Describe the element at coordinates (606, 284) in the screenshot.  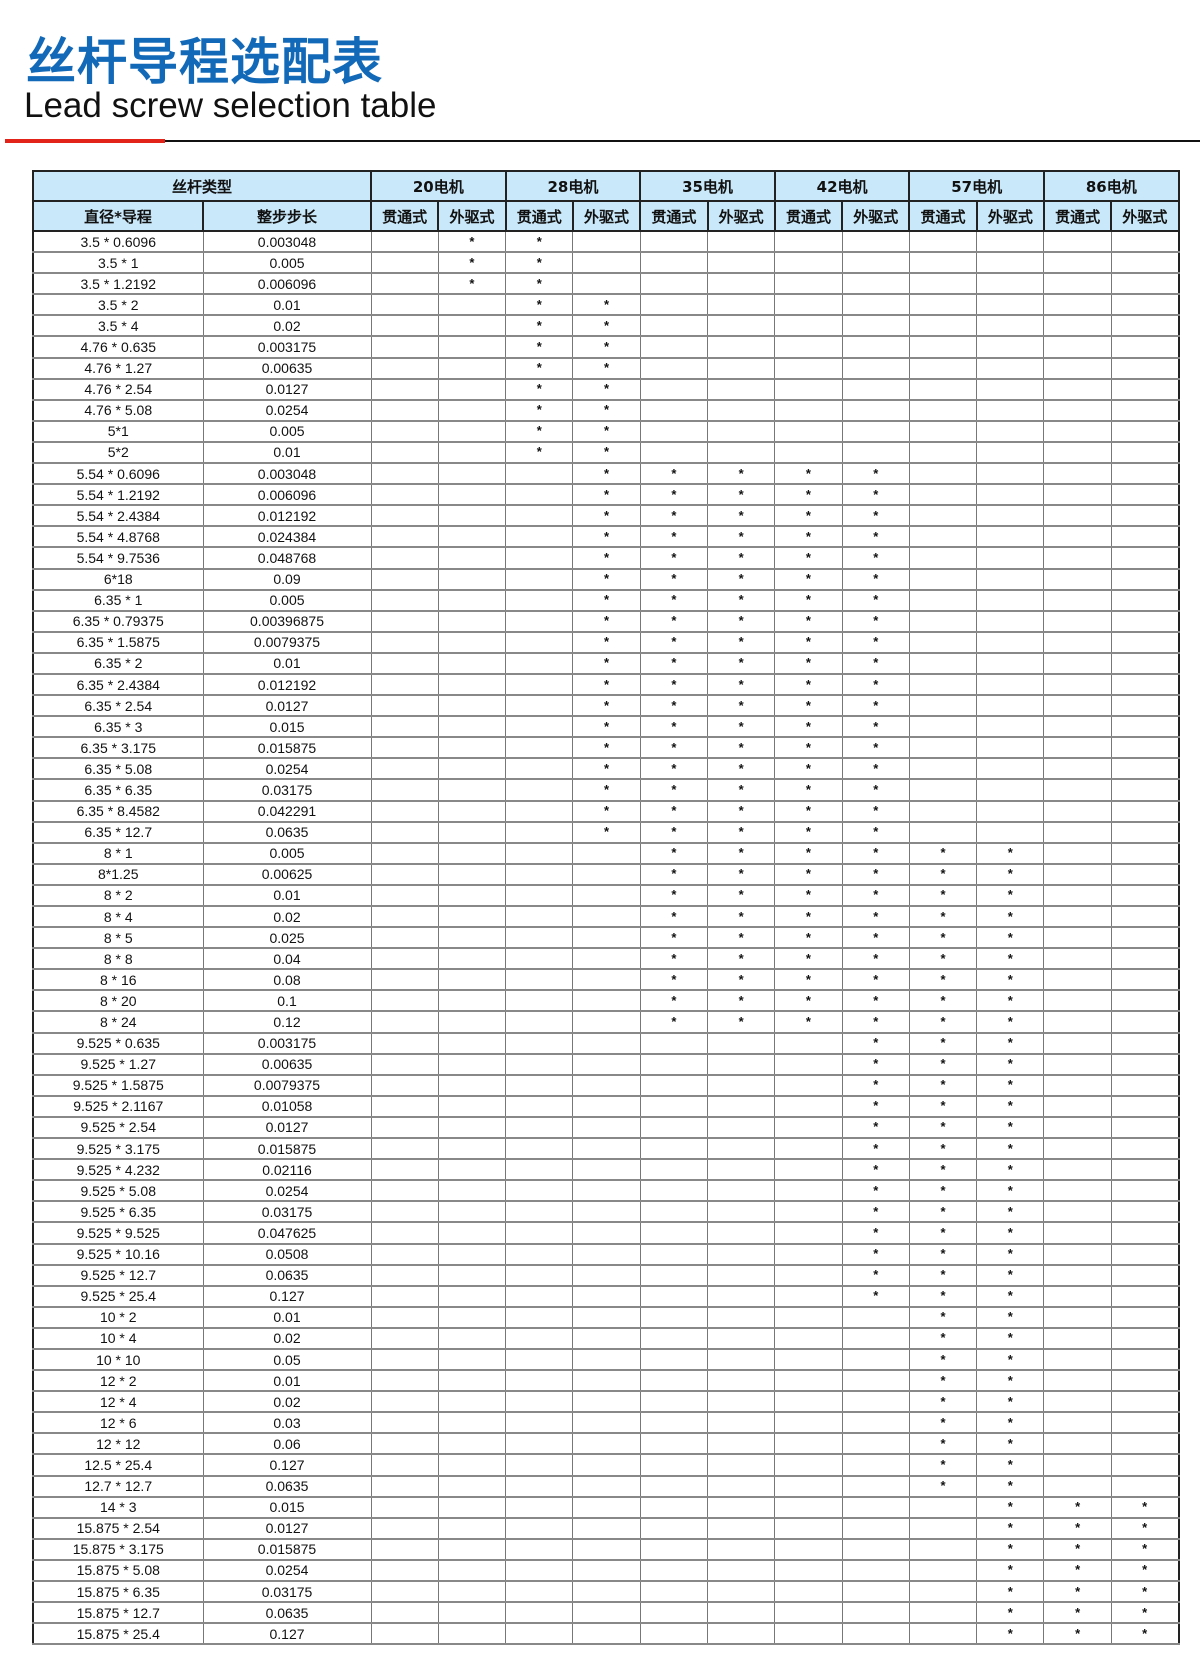
I see `table-row: 3.5 * 1.2192 0.006096 * *` at that location.